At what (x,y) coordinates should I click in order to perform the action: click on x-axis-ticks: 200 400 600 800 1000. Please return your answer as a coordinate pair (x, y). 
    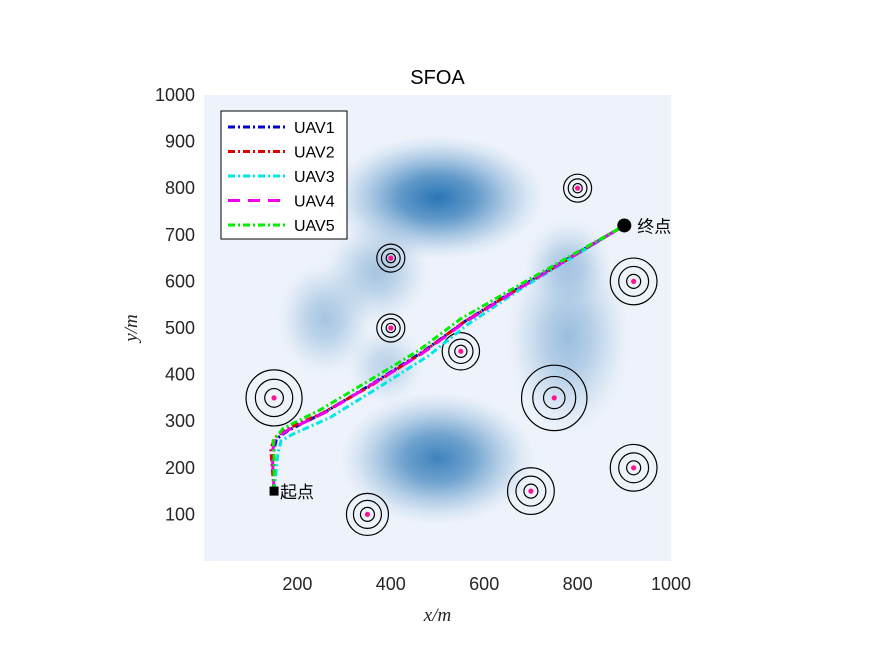
    Looking at the image, I should click on (486, 584).